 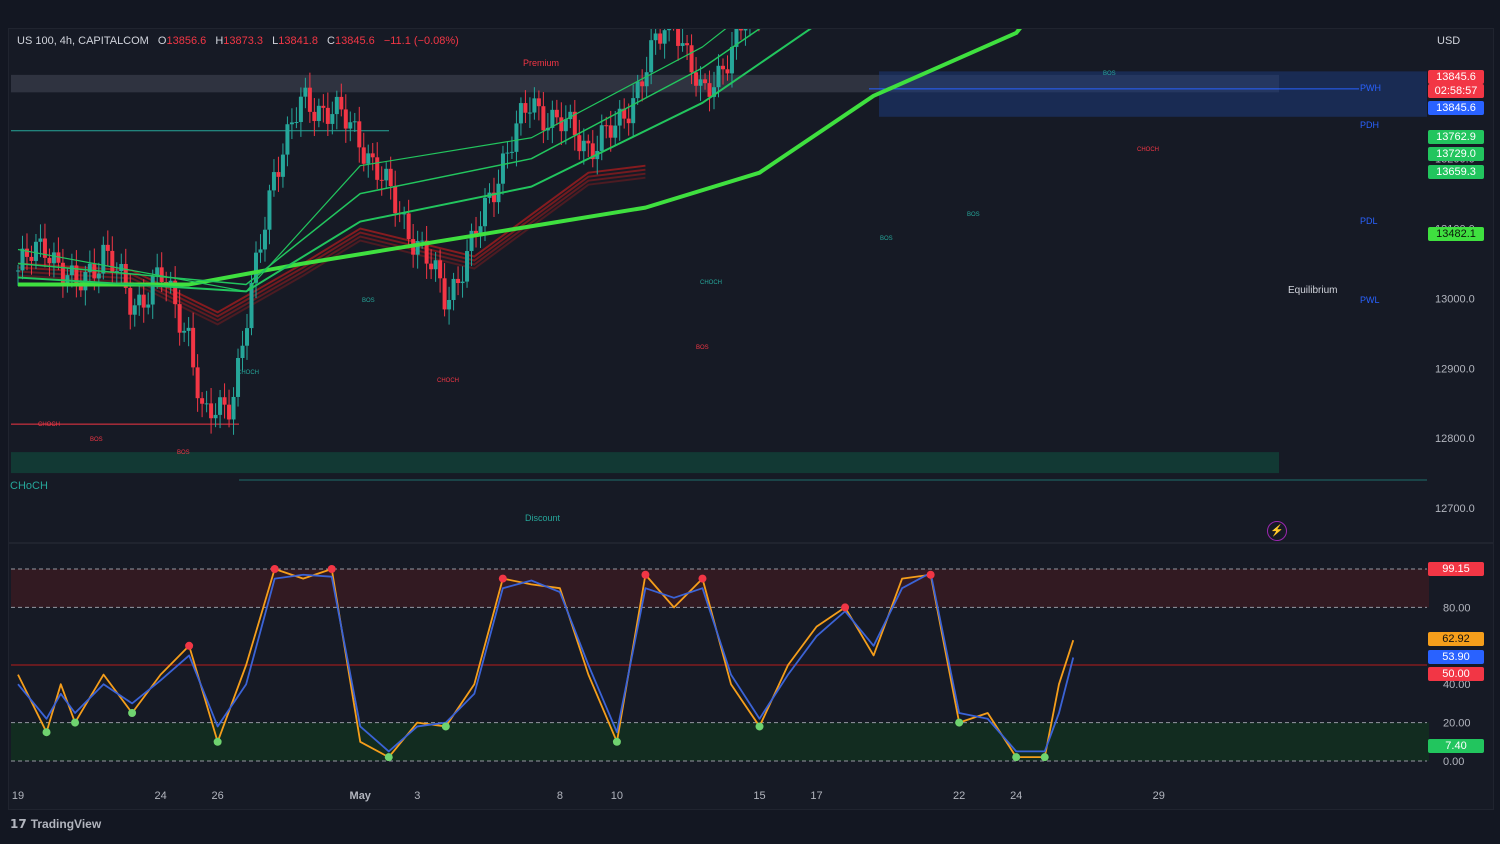 What do you see at coordinates (421, 41) in the screenshot?
I see `change-value: −11.1 (−0.08%)` at bounding box center [421, 41].